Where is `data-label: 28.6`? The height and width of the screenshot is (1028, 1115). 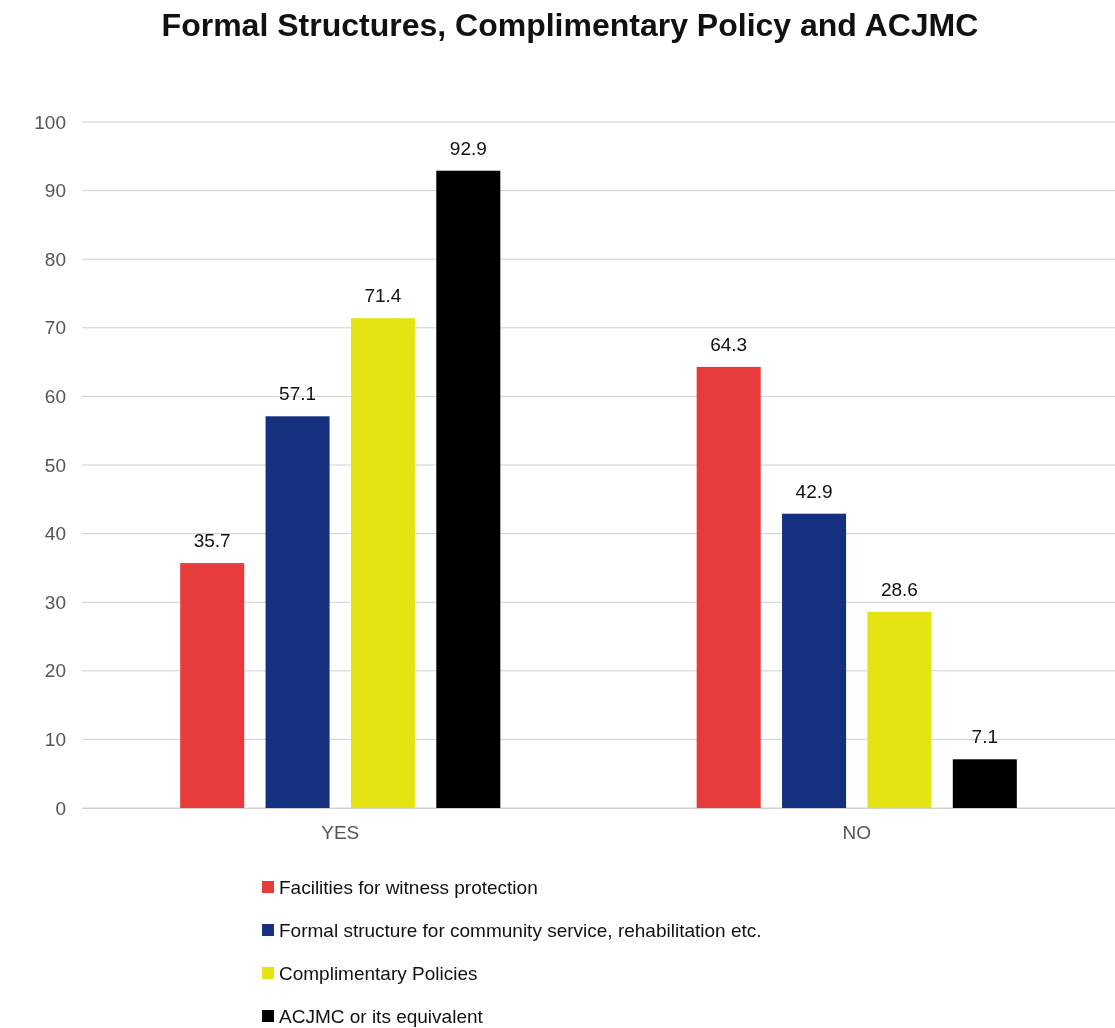 data-label: 28.6 is located at coordinates (899, 589).